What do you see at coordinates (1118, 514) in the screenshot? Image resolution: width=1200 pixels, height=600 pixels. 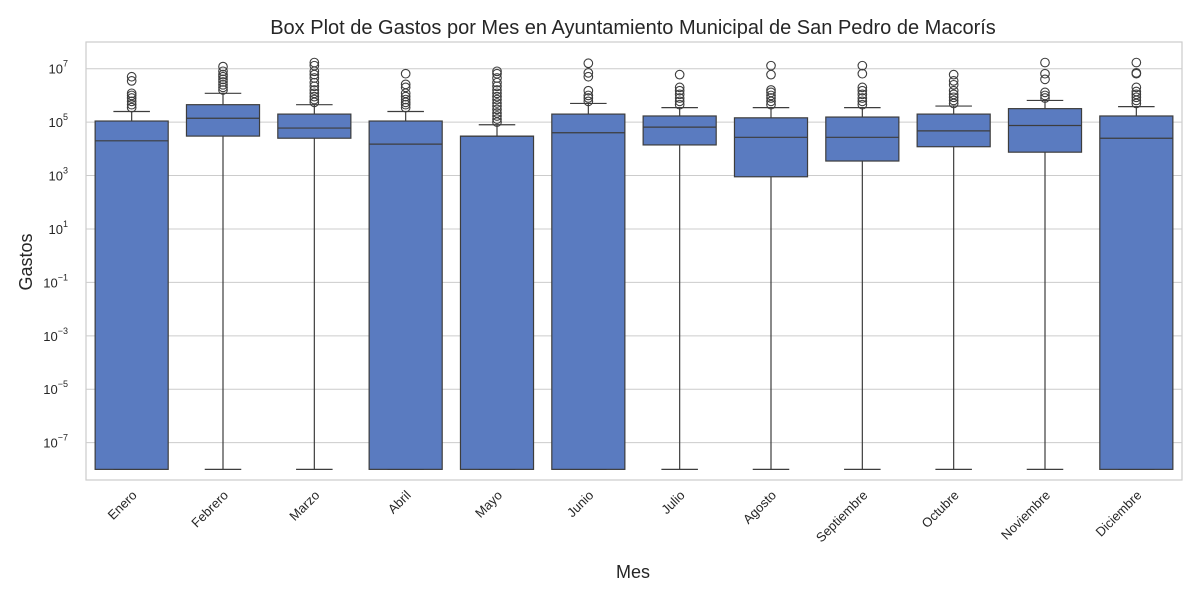 I see `x-tick-label: Diciembre` at bounding box center [1118, 514].